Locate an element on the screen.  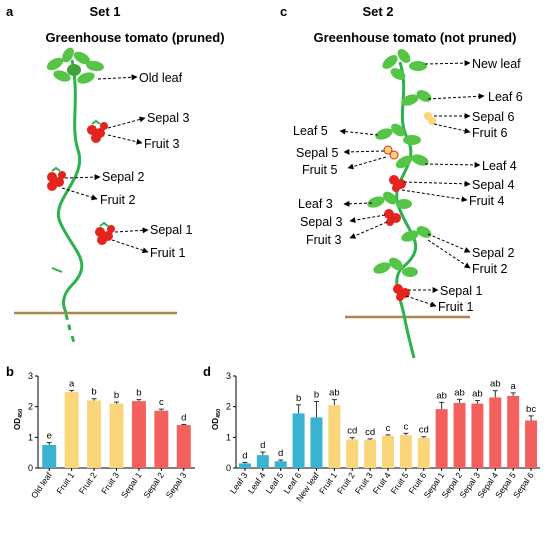
stem-branch is located at coordinates (57, 270).